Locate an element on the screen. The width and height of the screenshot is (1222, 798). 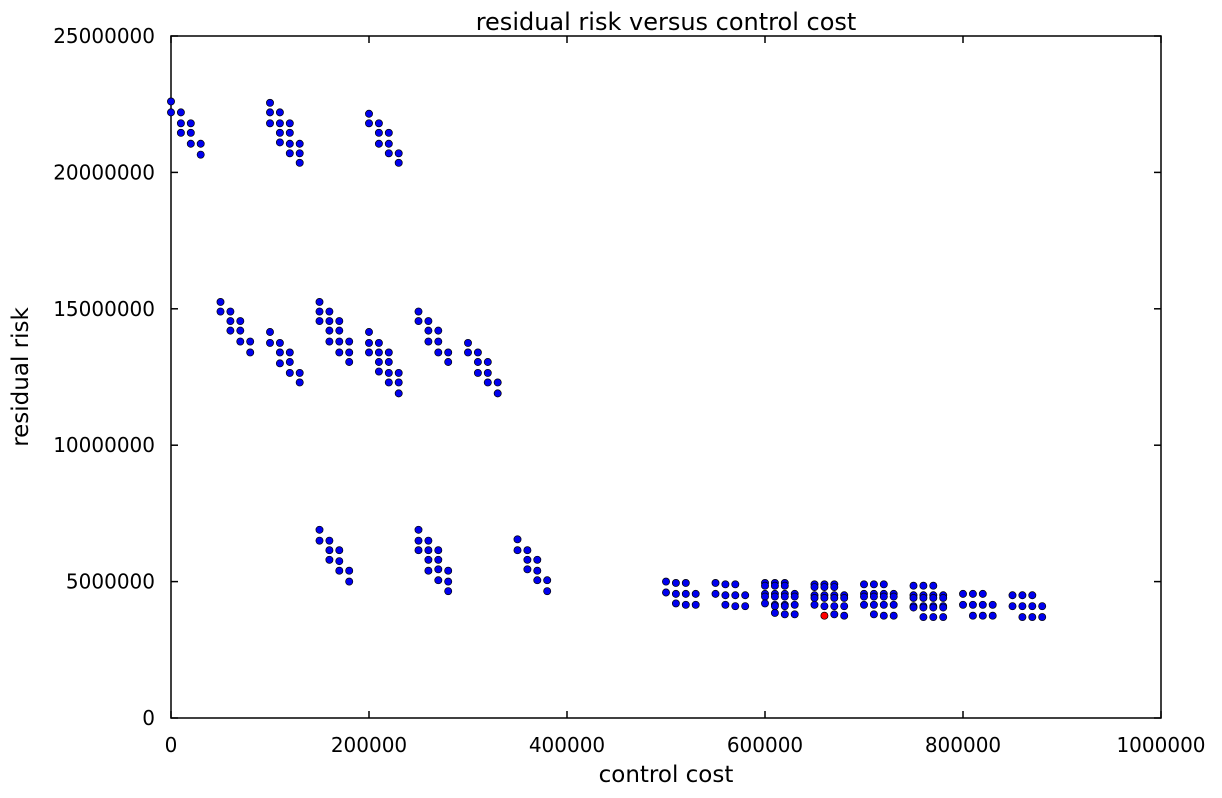
chart-title: residual risk versus control cost is located at coordinates (666, 22).